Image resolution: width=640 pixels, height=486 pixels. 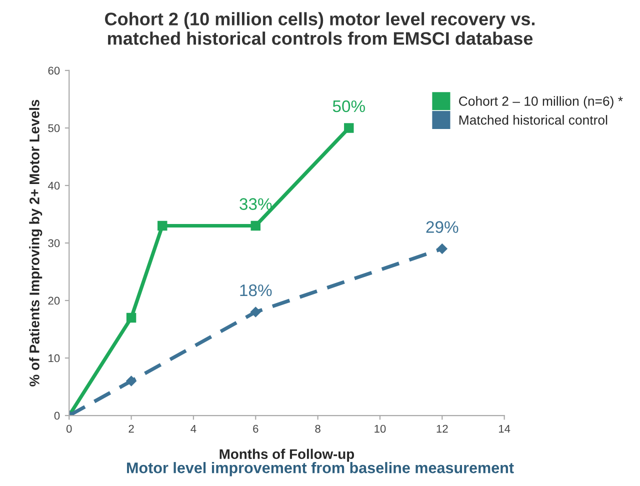 I want to click on y-axis-title: % of Patients Improving by 2+ Motor Levels, so click(x=35, y=243).